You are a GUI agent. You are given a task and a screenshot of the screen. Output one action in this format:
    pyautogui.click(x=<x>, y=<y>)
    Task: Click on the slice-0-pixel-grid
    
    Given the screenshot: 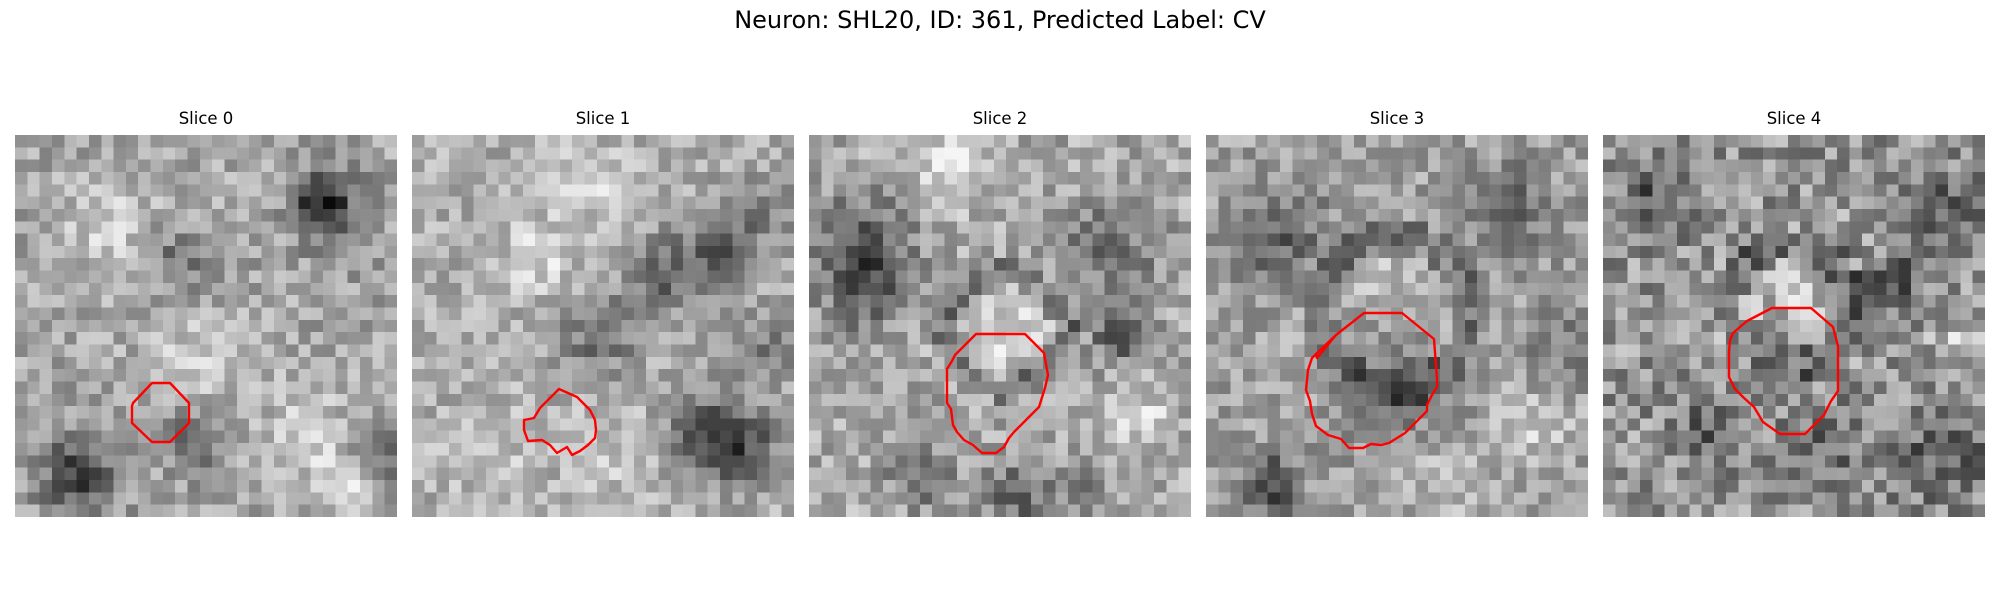 What is the action you would take?
    pyautogui.click(x=206, y=326)
    